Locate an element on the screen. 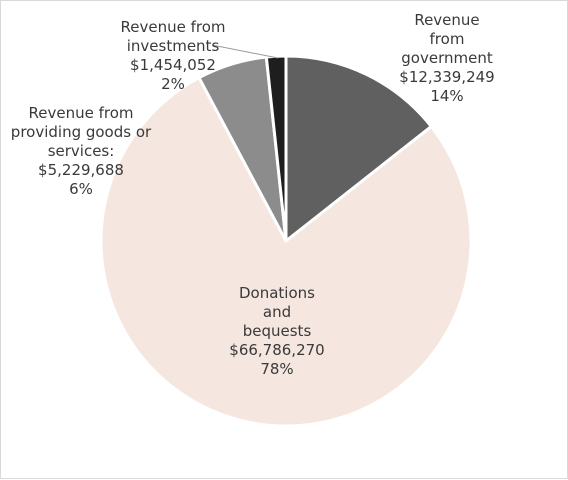 Image resolution: width=568 pixels, height=480 pixels. pie-slice-government is located at coordinates (358, 148).